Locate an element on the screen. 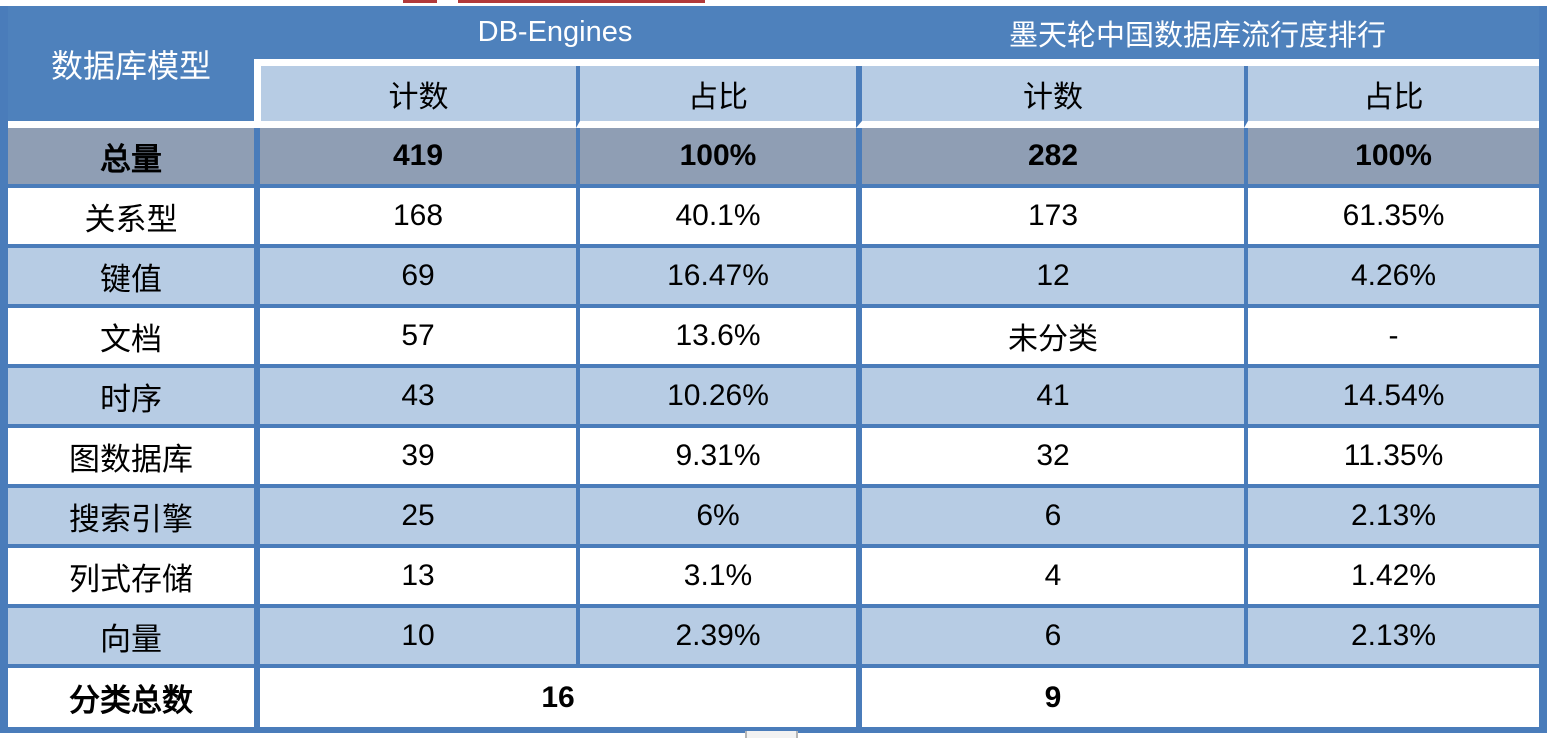 The height and width of the screenshot is (738, 1547). group-header-db-engines: DB-Engines is located at coordinates (555, 36).